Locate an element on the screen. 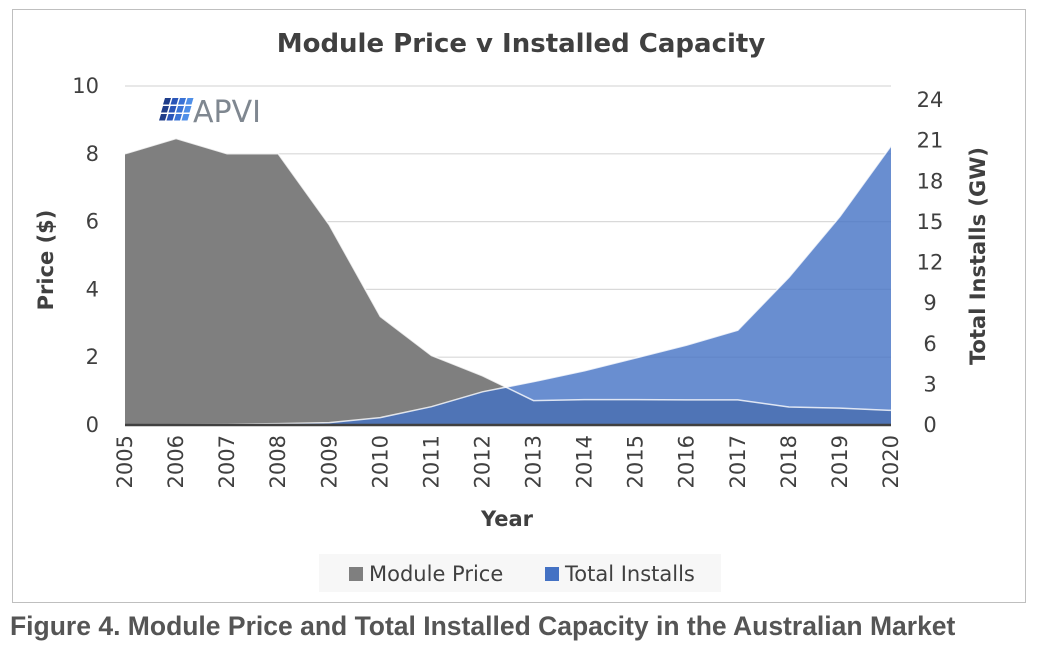 The height and width of the screenshot is (655, 1054). left-tick-label: 2 is located at coordinates (92, 357).